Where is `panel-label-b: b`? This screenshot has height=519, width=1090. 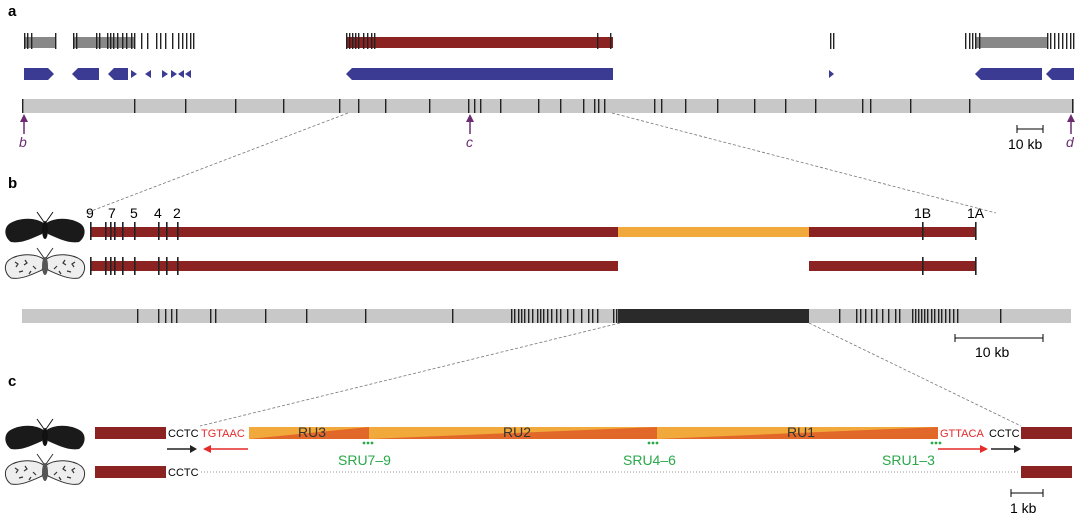 panel-label-b: b is located at coordinates (12, 183).